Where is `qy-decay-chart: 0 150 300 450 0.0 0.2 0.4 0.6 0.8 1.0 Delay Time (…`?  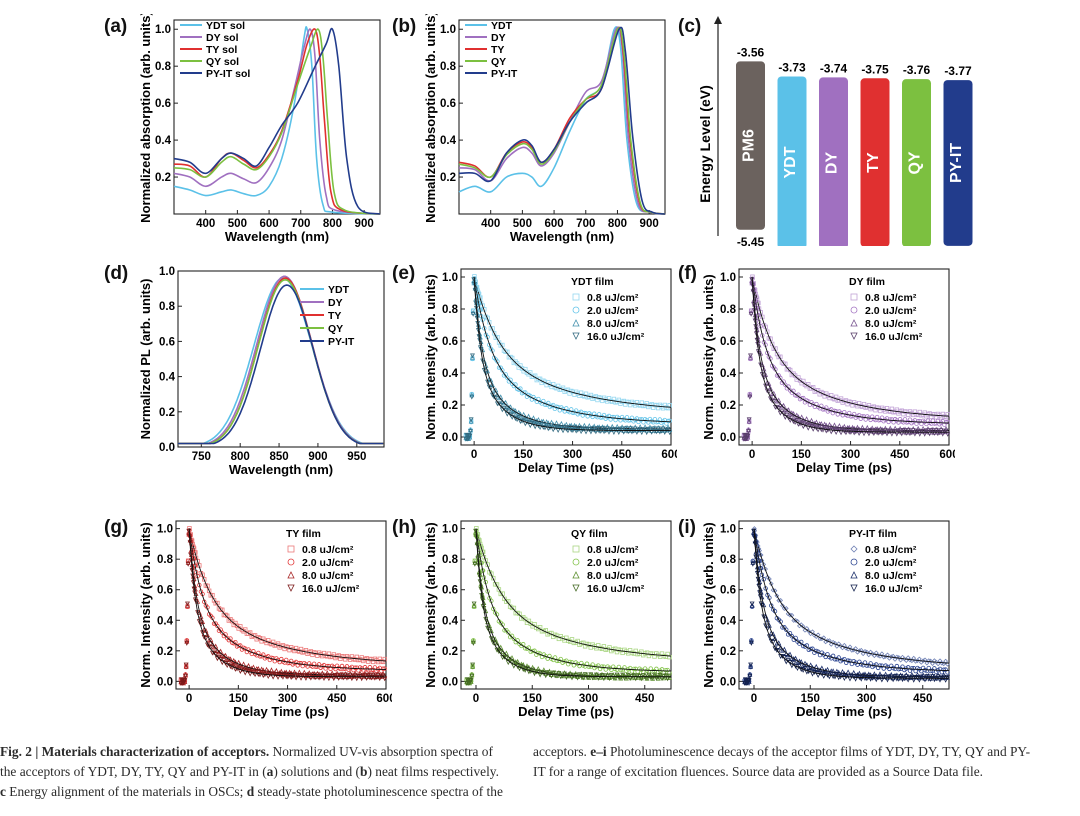 qy-decay-chart: 0 150 300 450 0.0 0.2 0.4 0.6 0.8 1.0 Delay Time (… is located at coordinates (548, 619).